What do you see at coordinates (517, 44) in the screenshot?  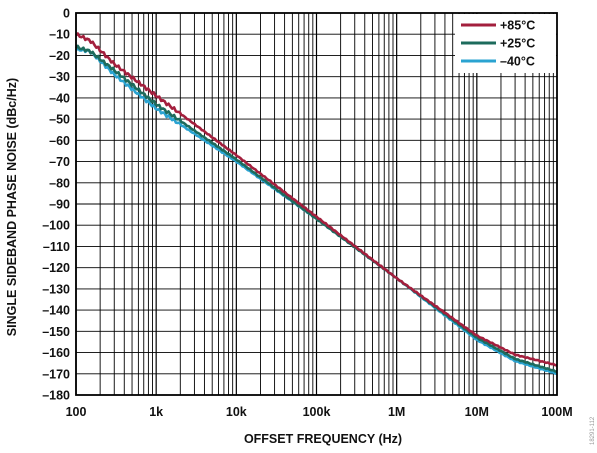 I see `legend-label: +25°C` at bounding box center [517, 44].